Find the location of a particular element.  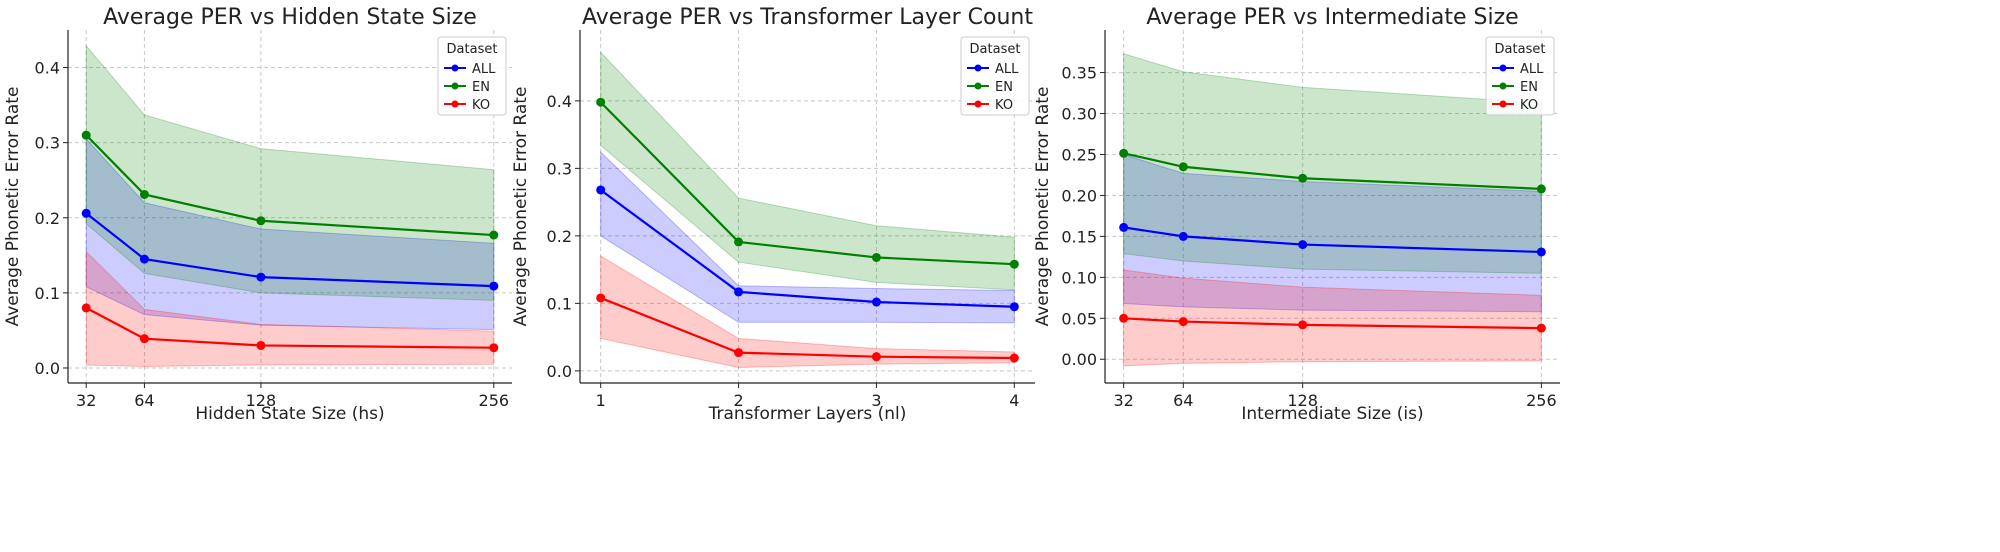

legend-marker-all is located at coordinates (455, 68).